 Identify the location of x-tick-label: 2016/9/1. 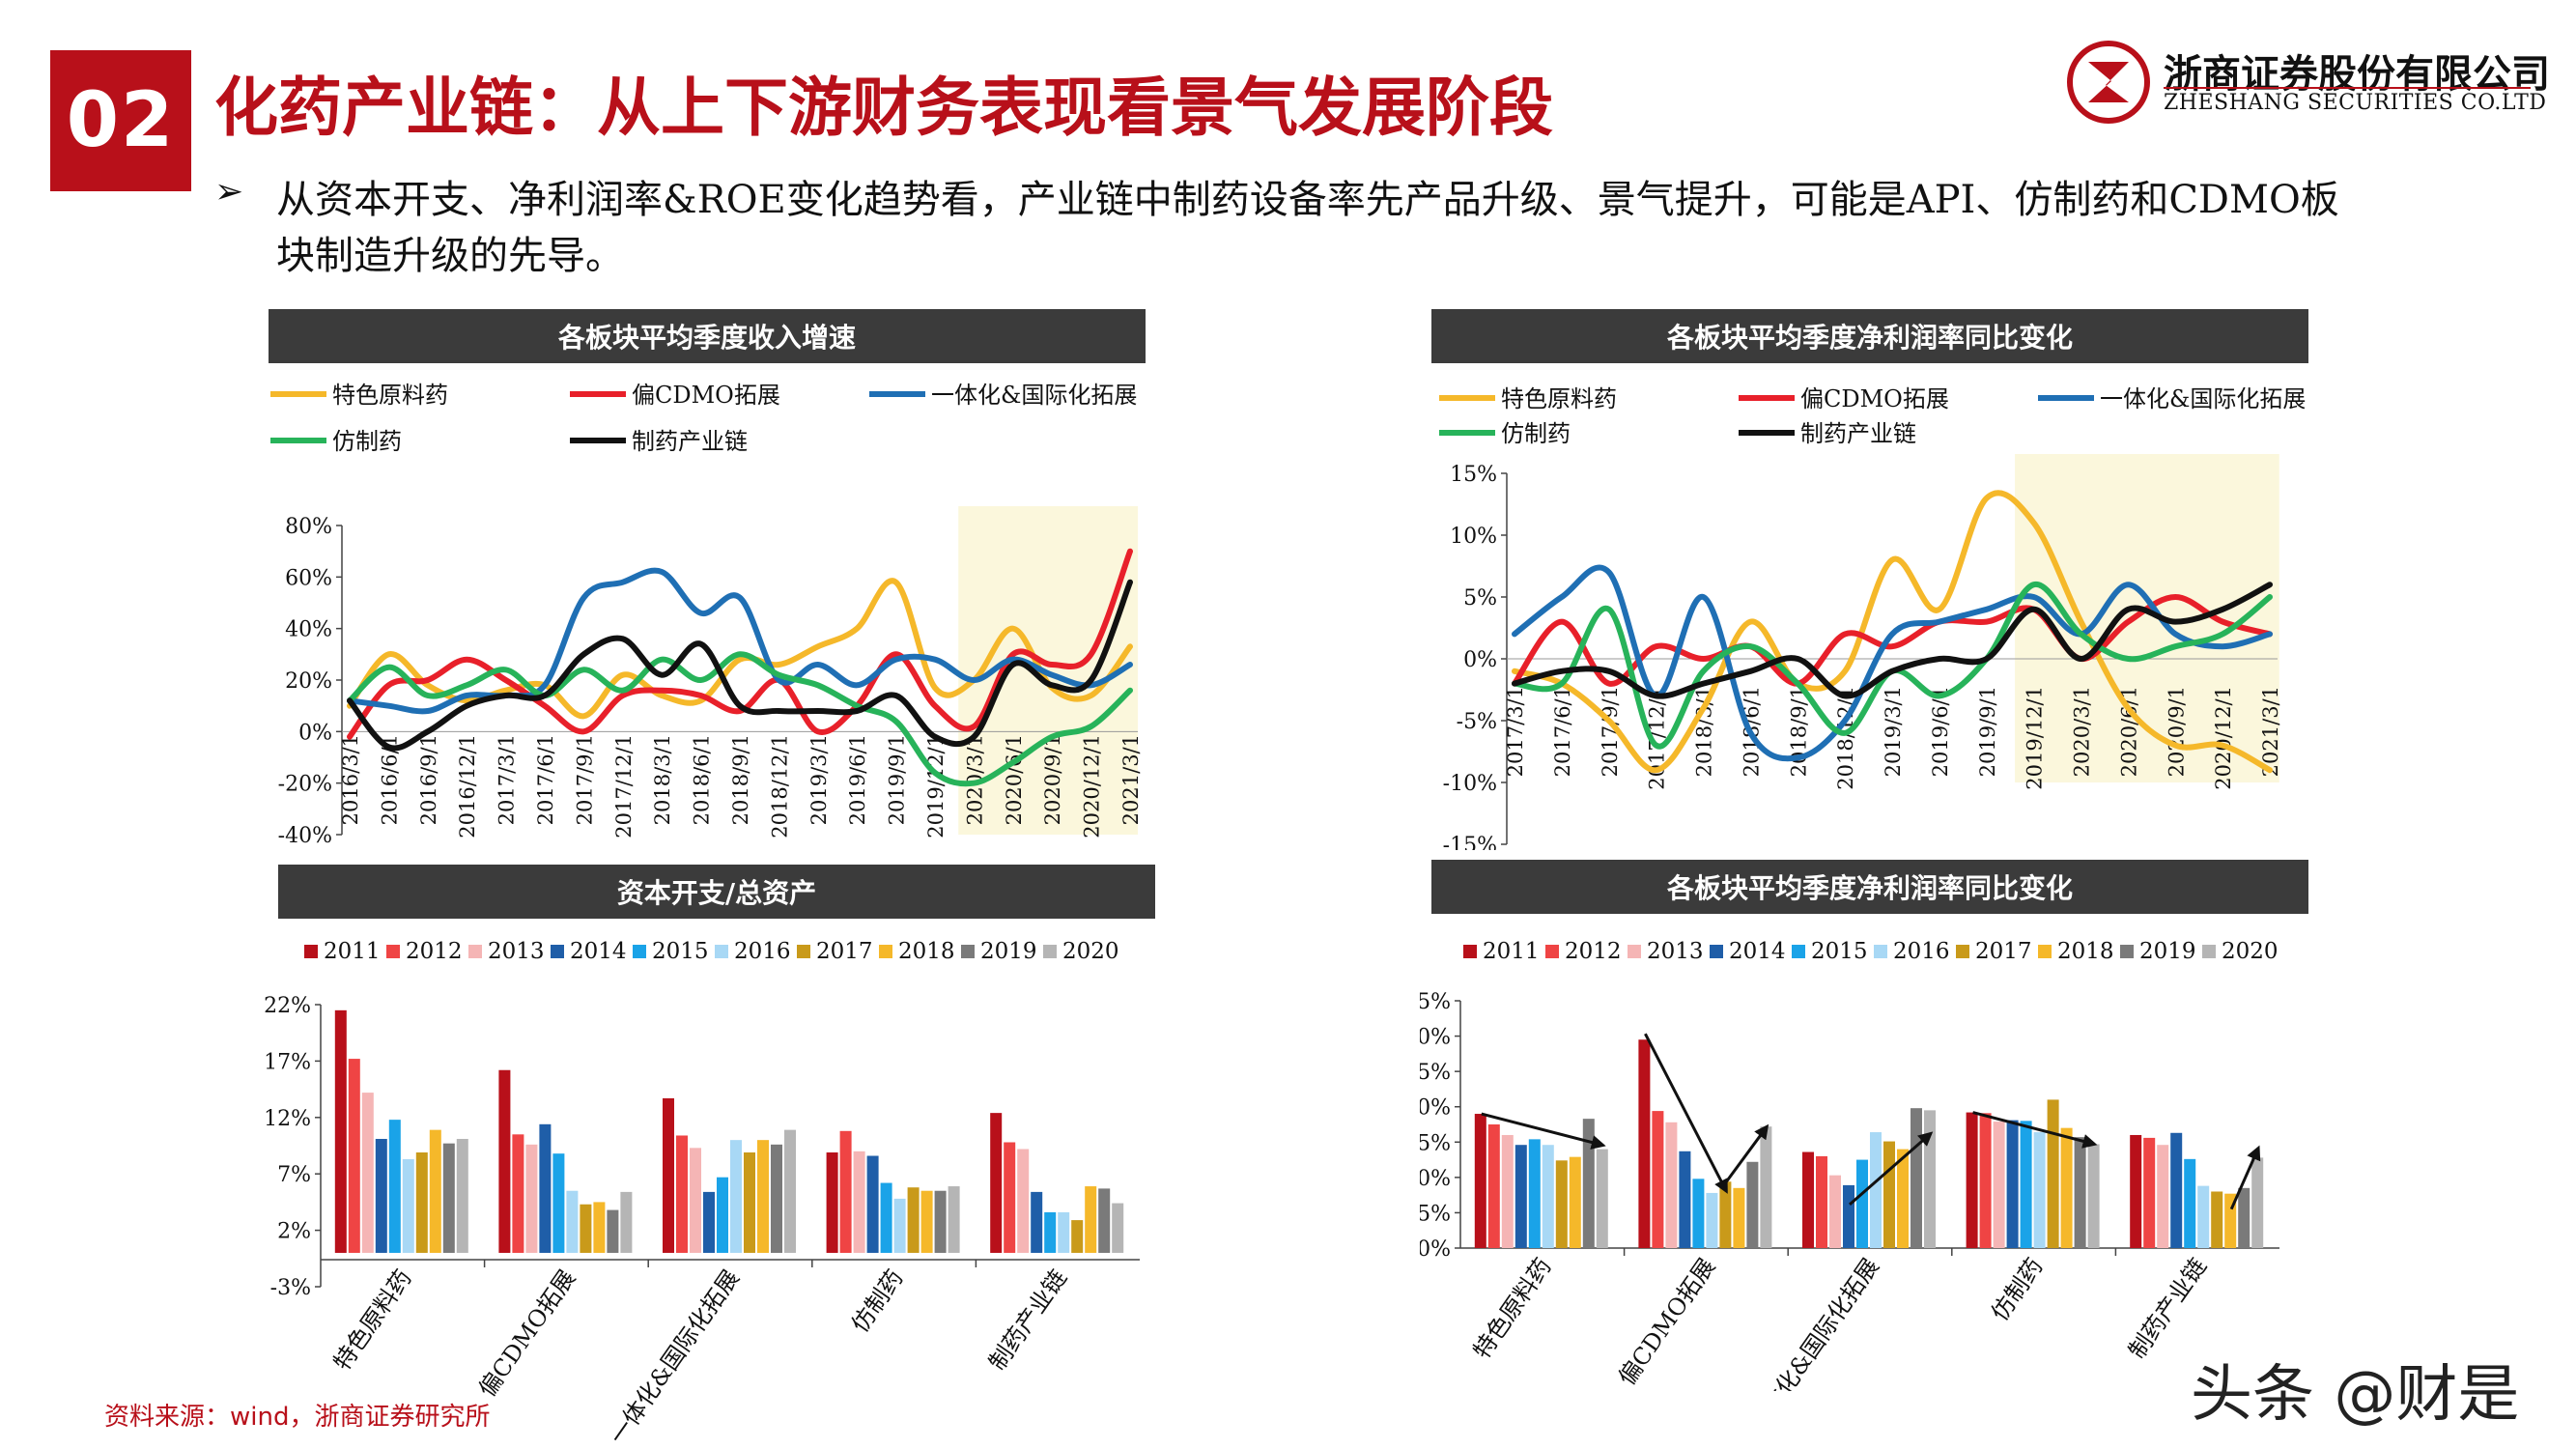
(428, 779).